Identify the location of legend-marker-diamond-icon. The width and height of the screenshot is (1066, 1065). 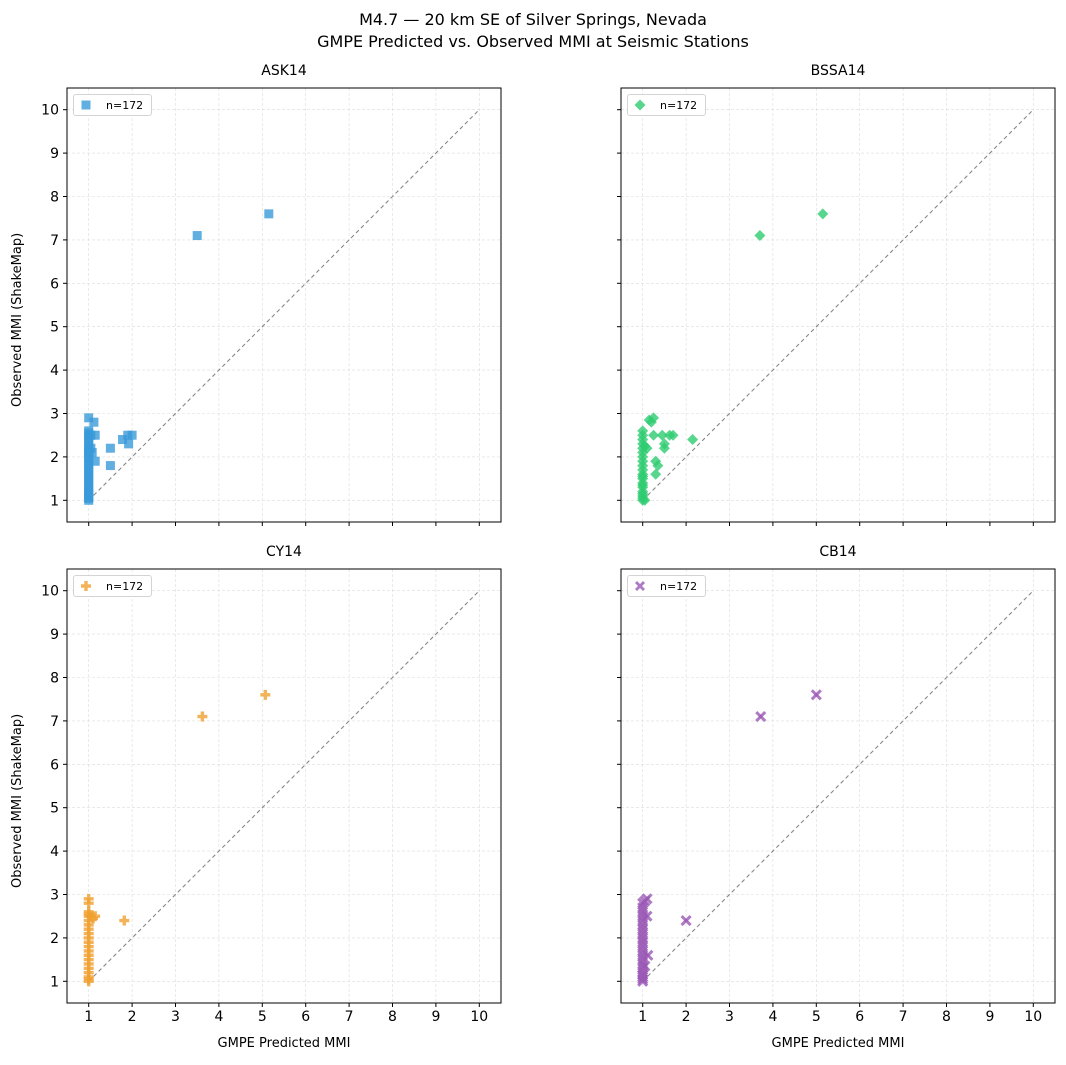
(640, 105).